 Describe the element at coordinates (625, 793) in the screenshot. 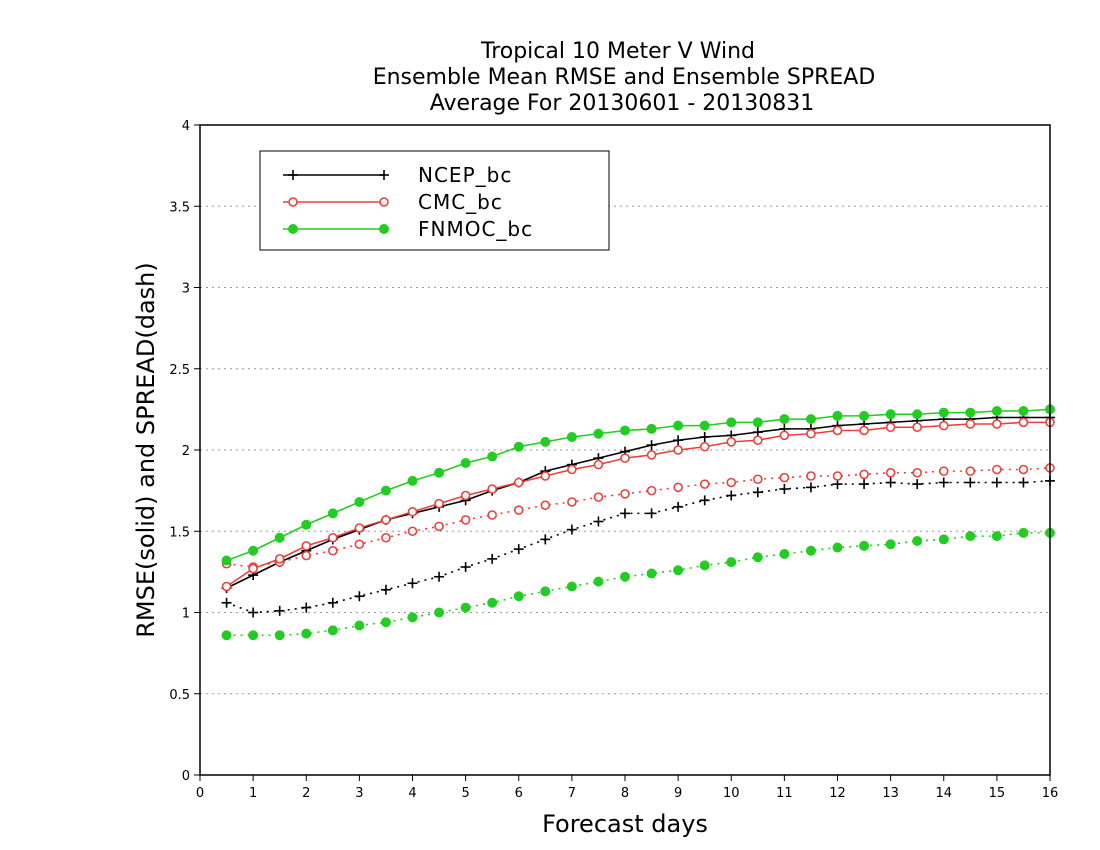

I see `x-tick-label: 8` at that location.